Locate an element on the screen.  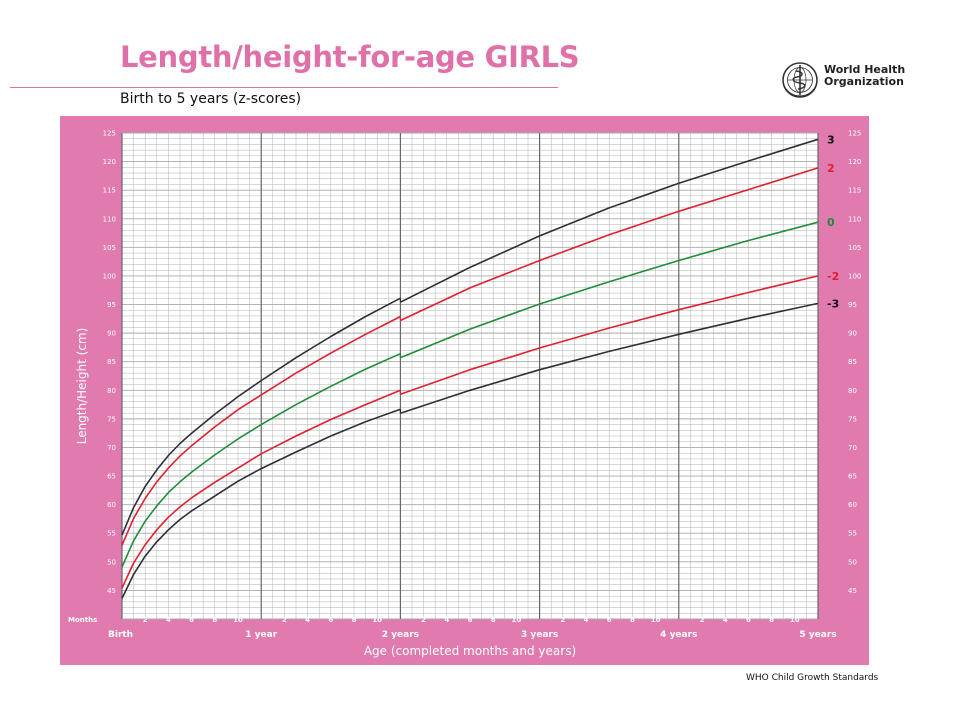
y-tick-label-right: 55 is located at coordinates (852, 534).